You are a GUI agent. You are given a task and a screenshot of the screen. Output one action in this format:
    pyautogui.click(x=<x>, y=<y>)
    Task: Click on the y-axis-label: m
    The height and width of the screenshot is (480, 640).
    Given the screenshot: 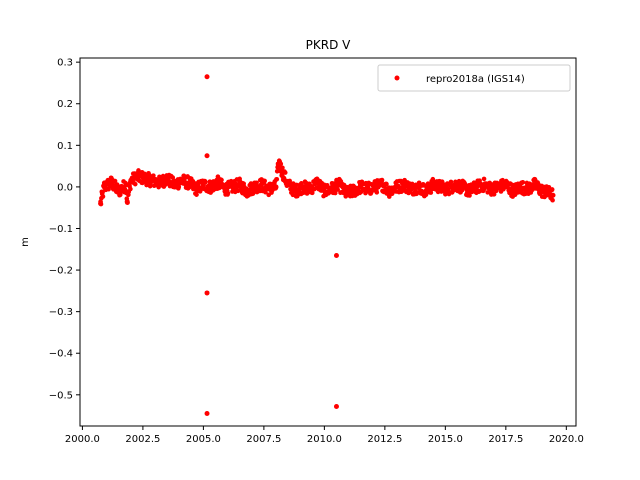 What is the action you would take?
    pyautogui.click(x=25, y=242)
    